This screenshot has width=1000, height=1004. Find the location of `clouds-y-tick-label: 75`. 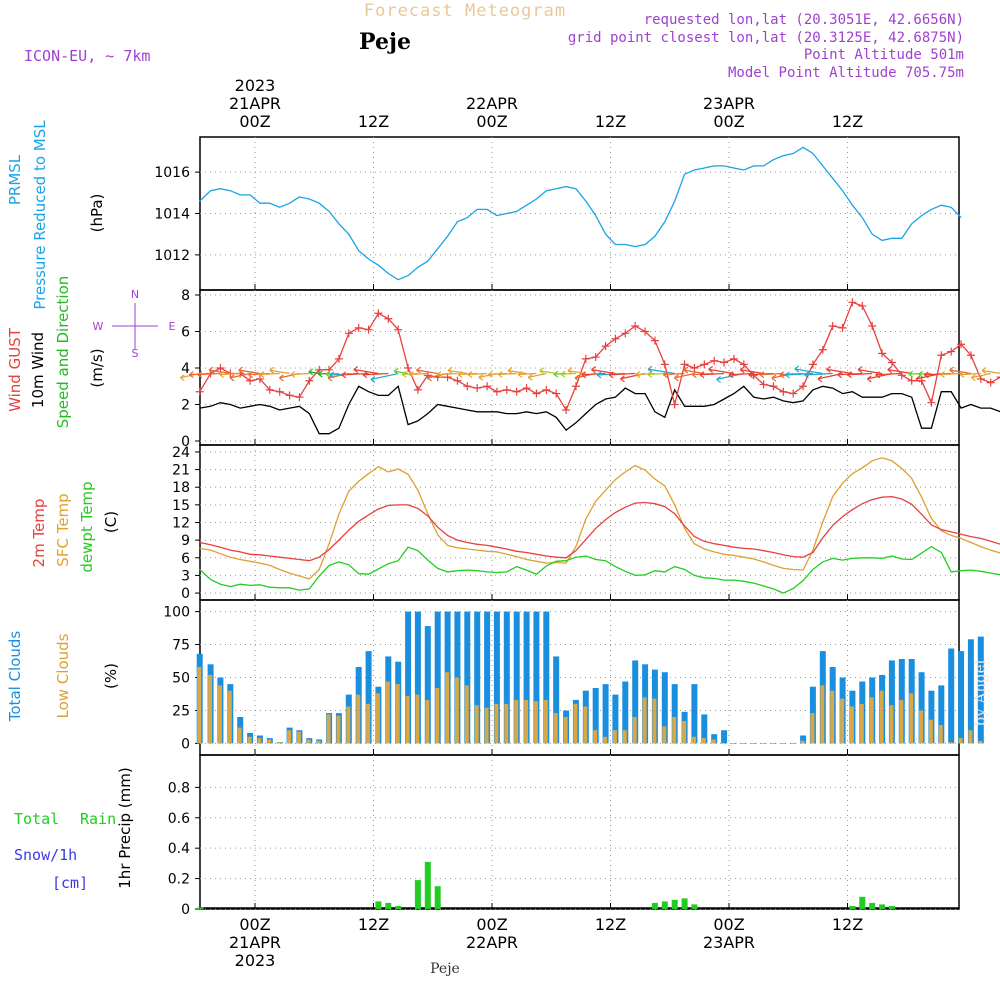

clouds-y-tick-label: 75 is located at coordinates (181, 646).